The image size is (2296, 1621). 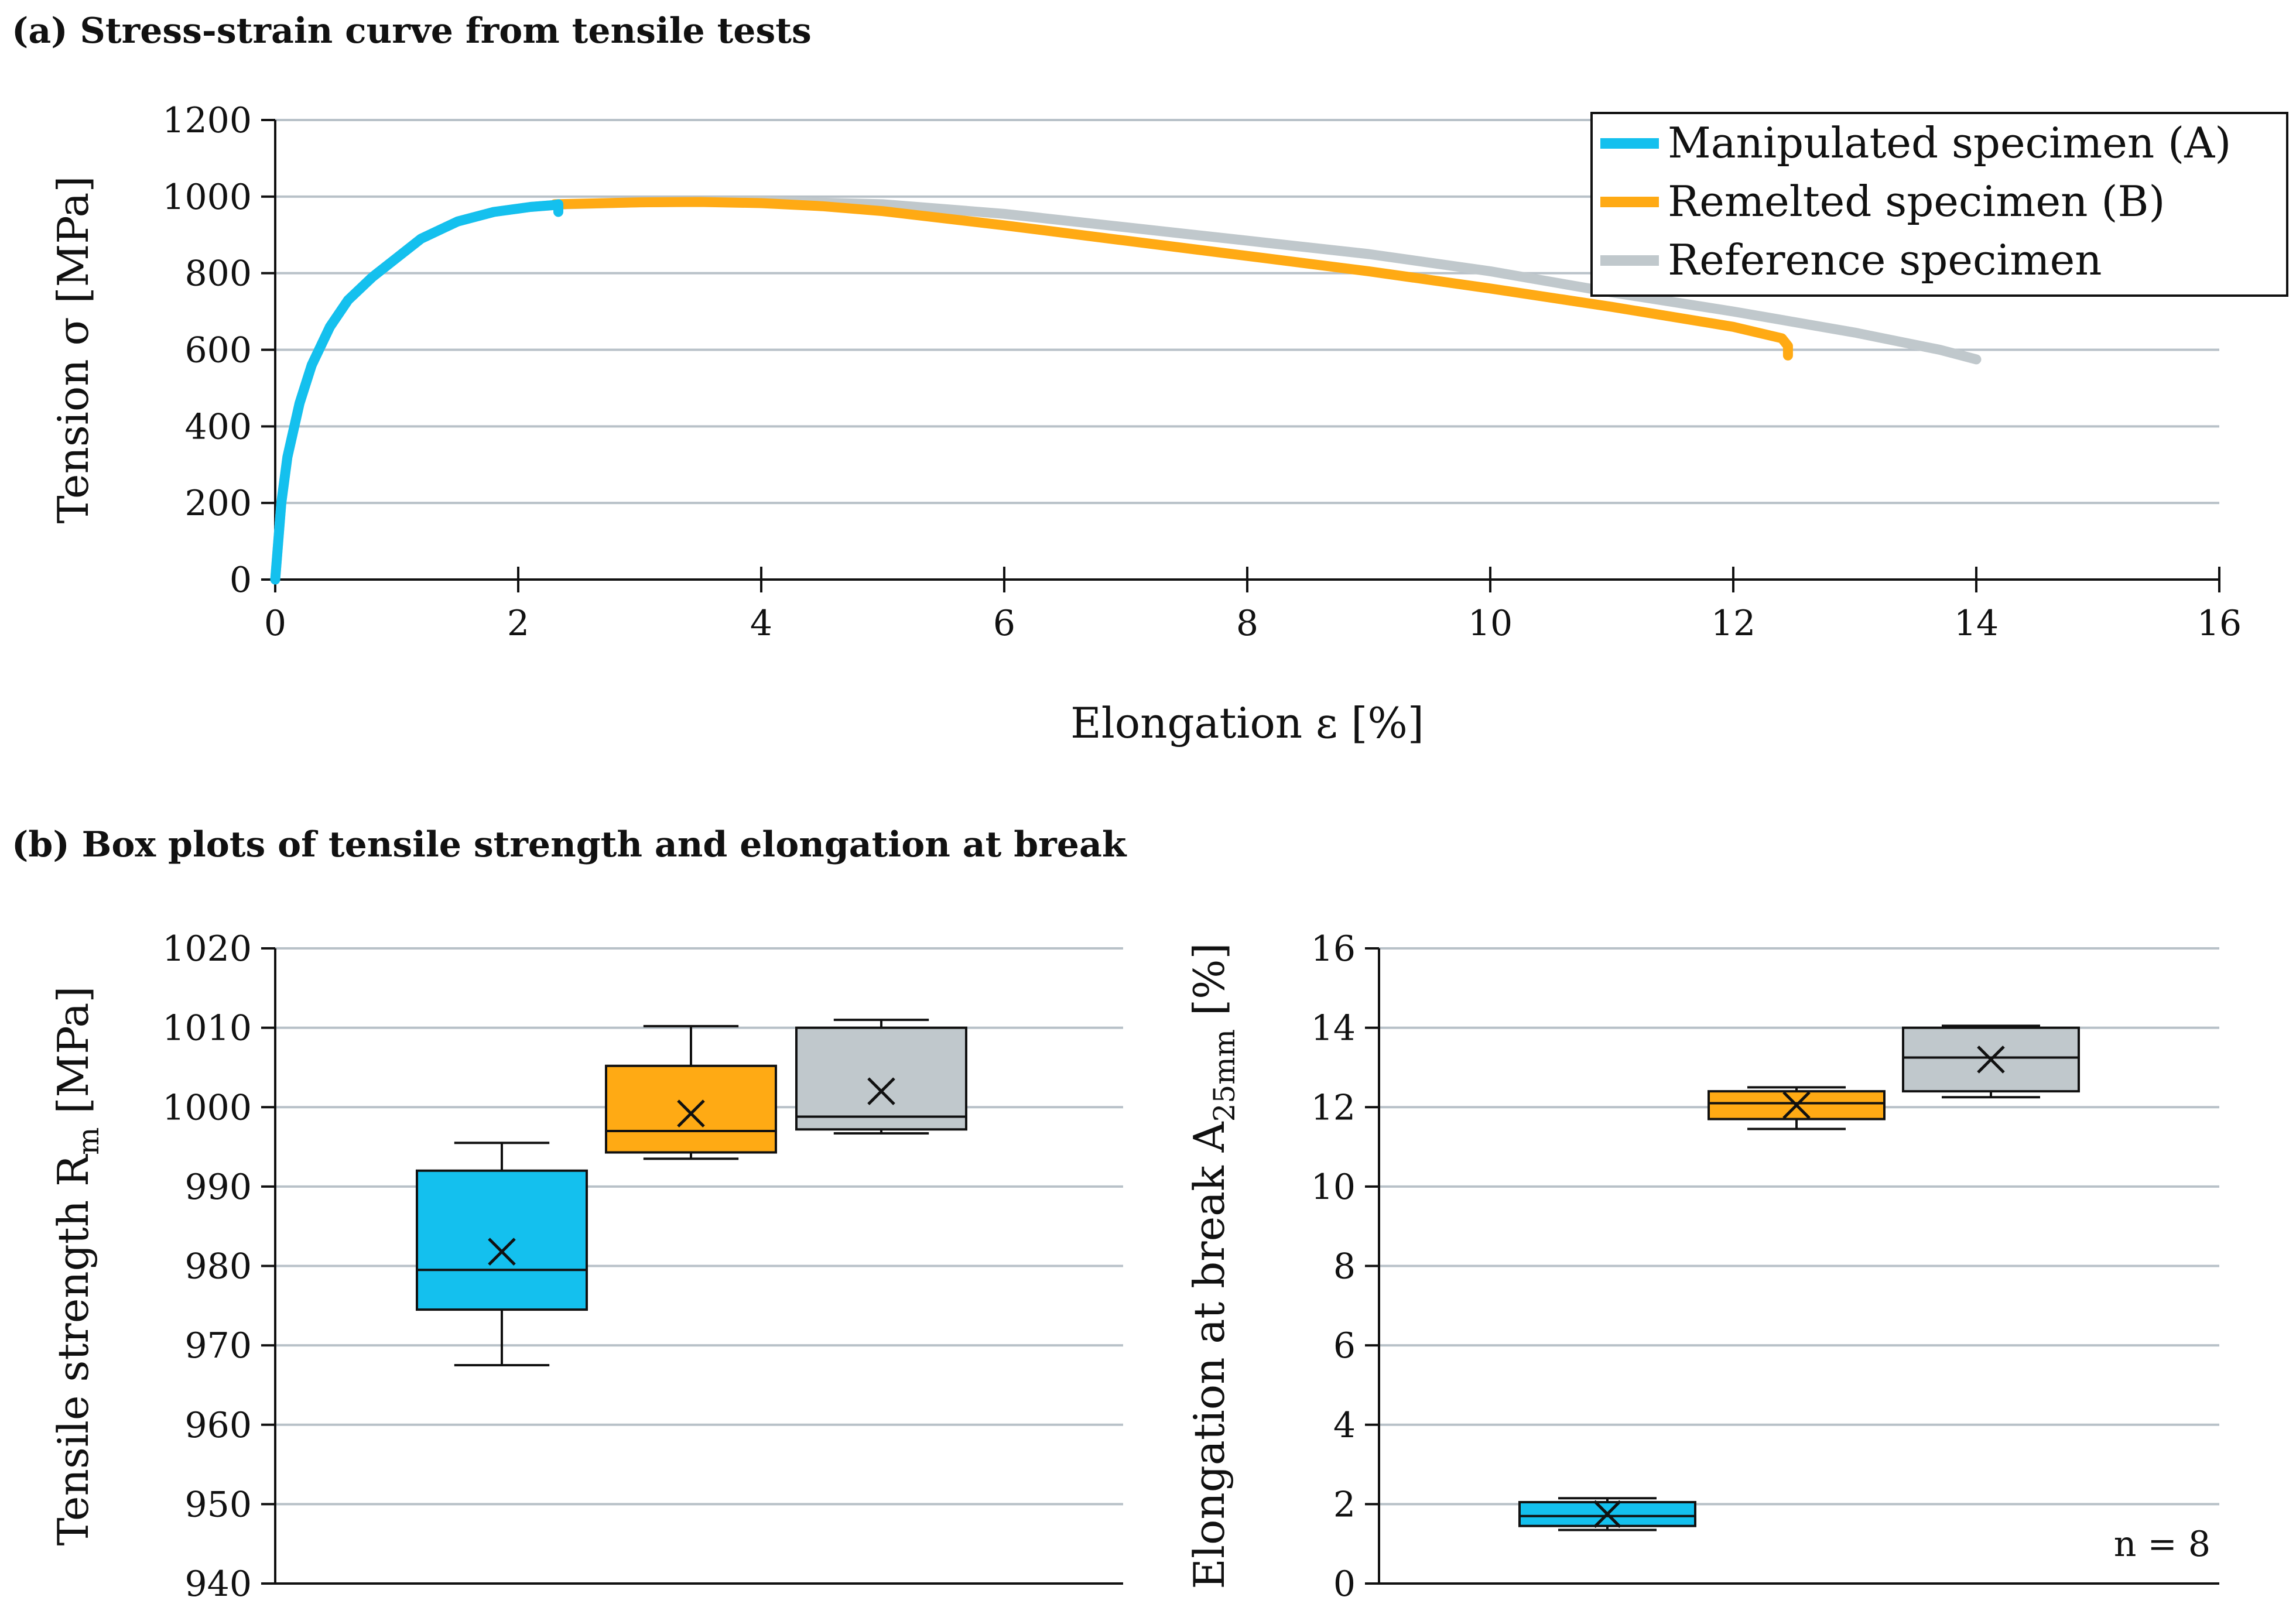 I want to click on a-x-tick-label: 12, so click(x=1734, y=623).